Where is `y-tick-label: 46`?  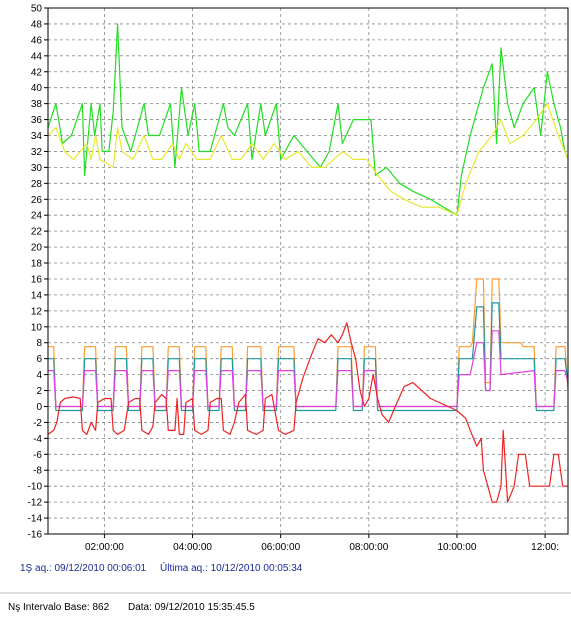 y-tick-label: 46 is located at coordinates (37, 40).